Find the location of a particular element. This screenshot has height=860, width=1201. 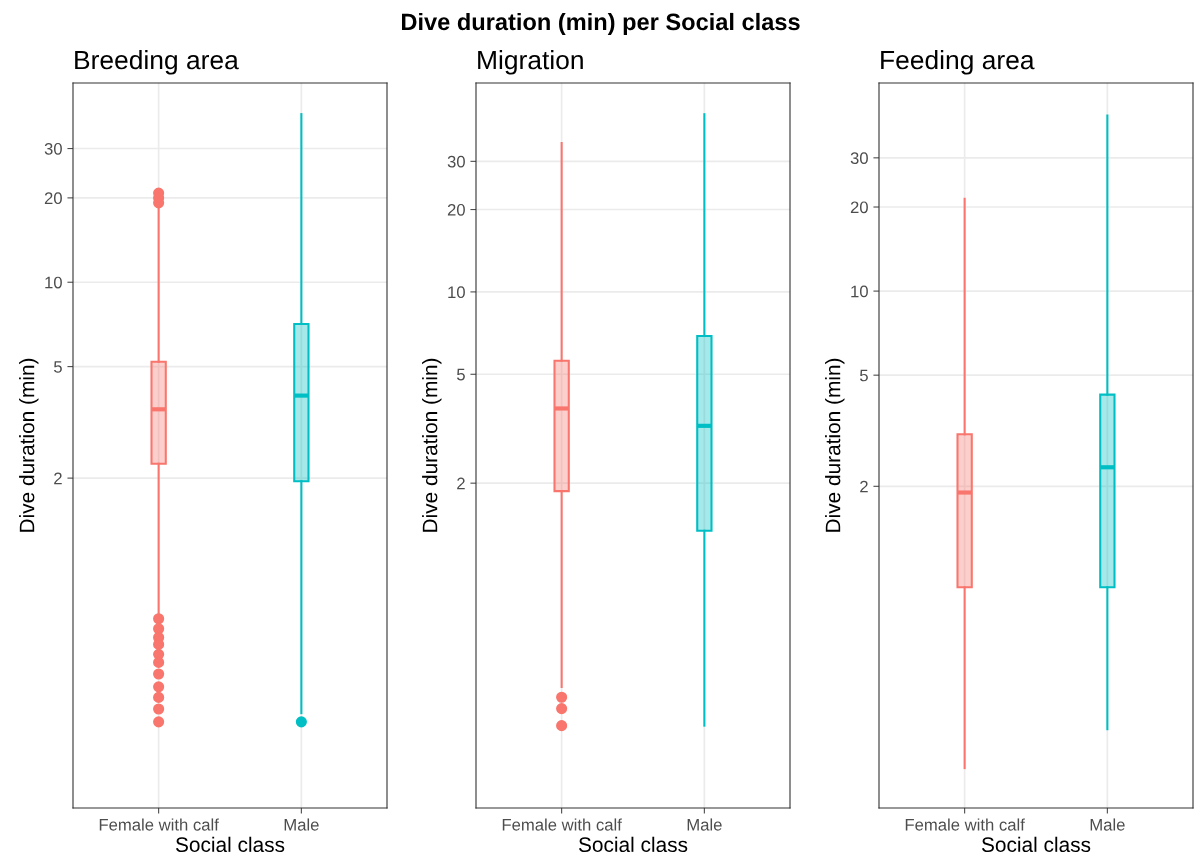

chart-subtitle: Feeding area is located at coordinates (958, 62).